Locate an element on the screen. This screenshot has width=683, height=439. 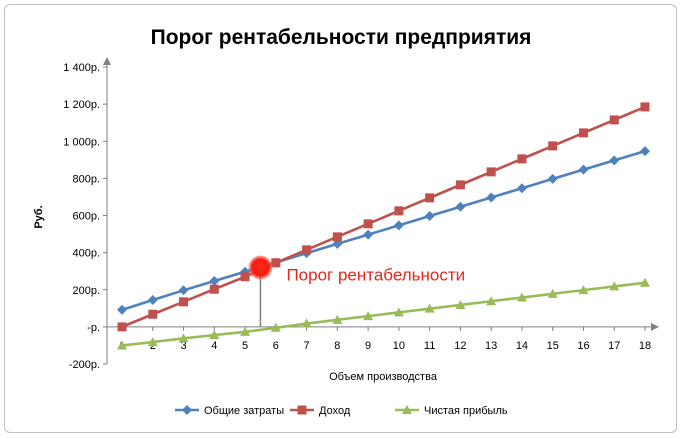
x-tick-label: 9 is located at coordinates (368, 346).